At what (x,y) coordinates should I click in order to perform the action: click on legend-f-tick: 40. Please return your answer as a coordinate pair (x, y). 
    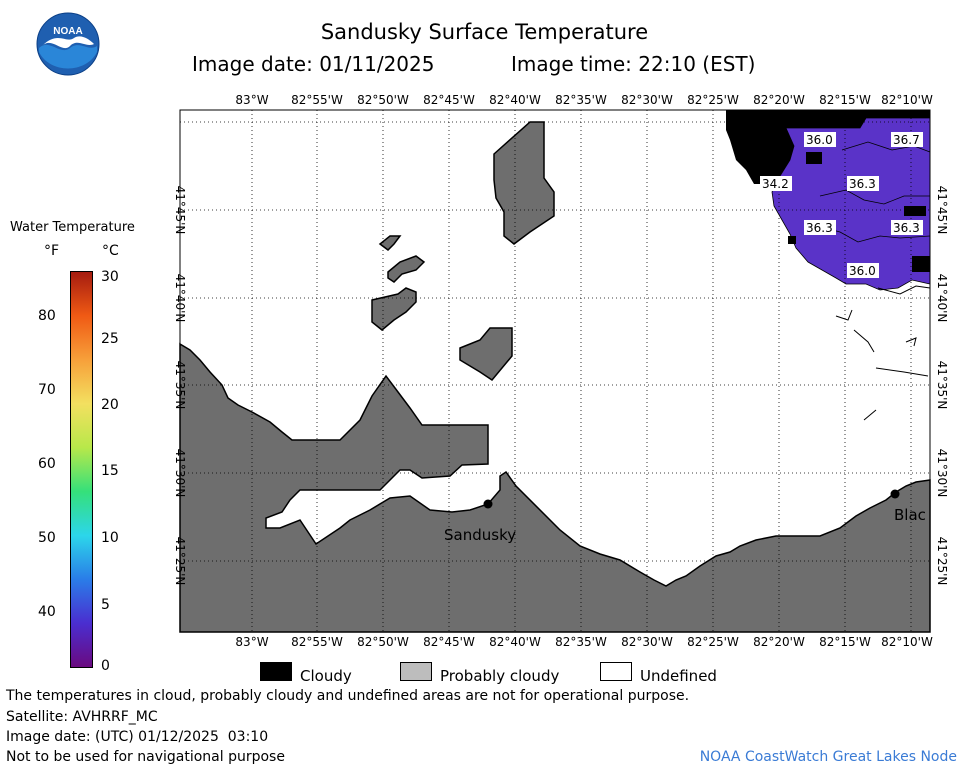
    Looking at the image, I should click on (47, 612).